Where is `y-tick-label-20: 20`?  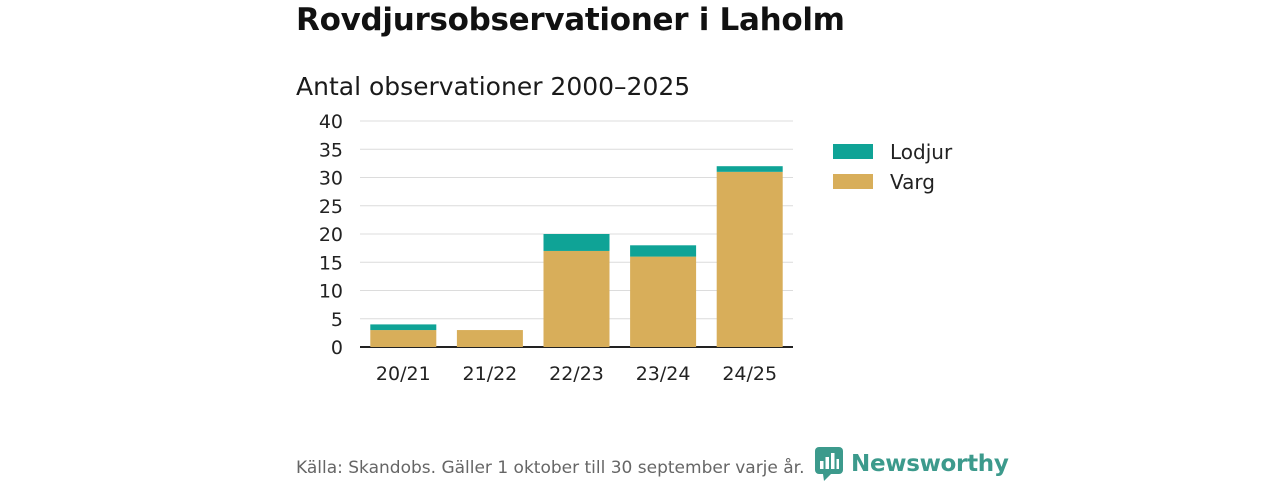
y-tick-label-20: 20 is located at coordinates (331, 235).